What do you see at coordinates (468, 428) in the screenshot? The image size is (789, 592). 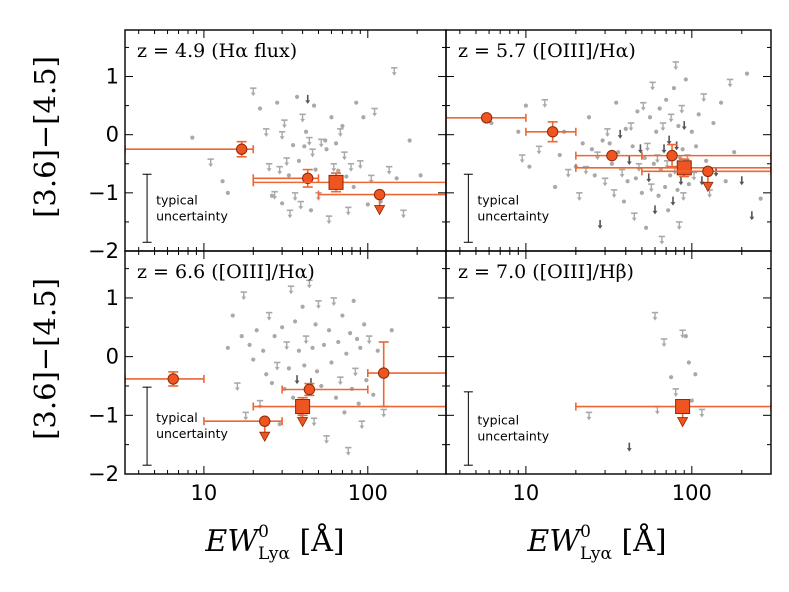 I see `typical-uncertainty-bar` at bounding box center [468, 428].